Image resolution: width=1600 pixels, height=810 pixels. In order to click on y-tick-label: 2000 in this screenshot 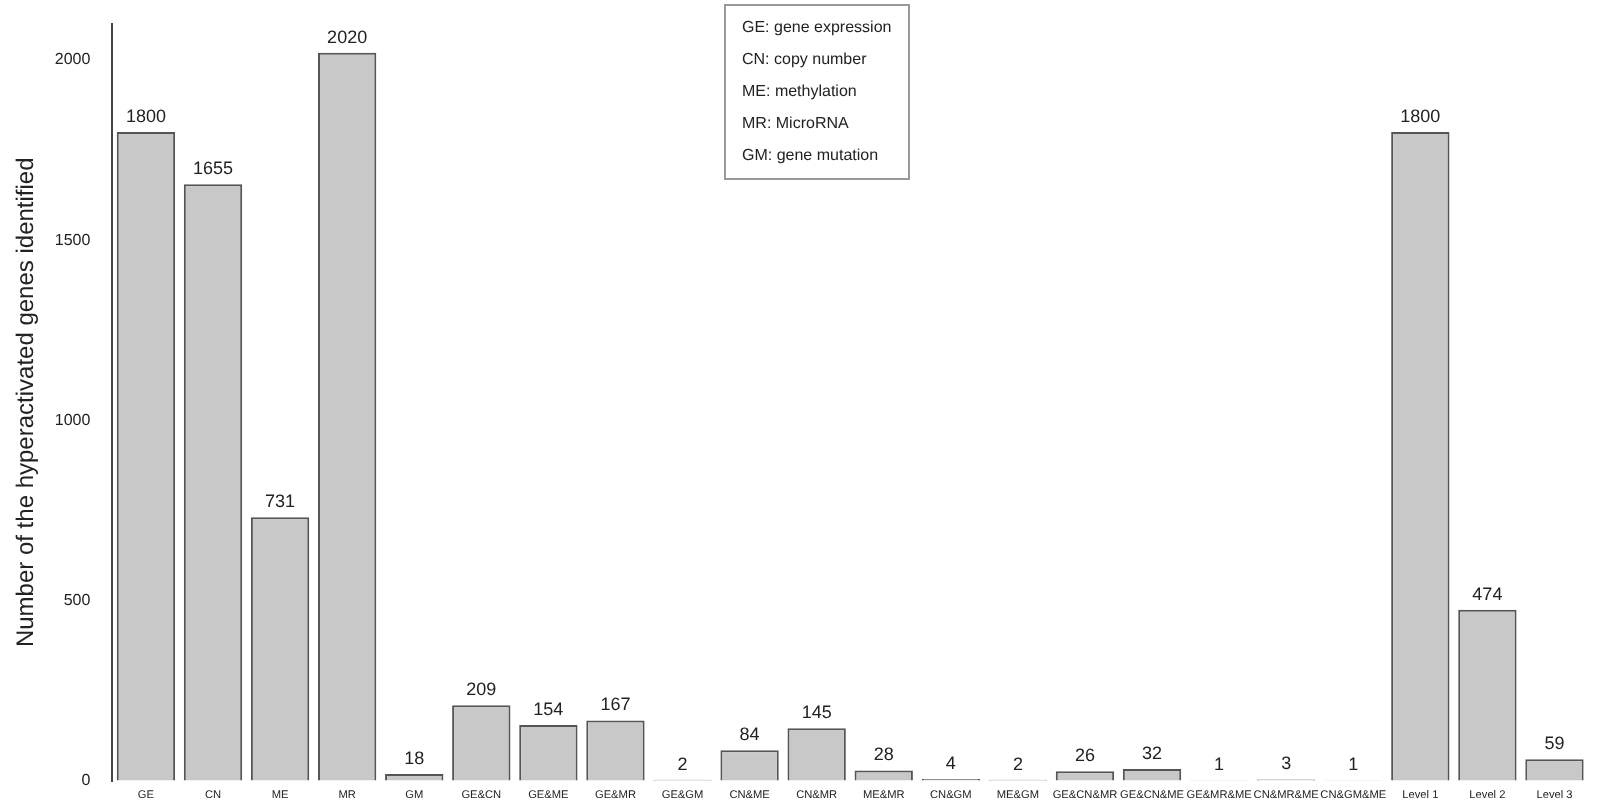, I will do `click(73, 59)`.